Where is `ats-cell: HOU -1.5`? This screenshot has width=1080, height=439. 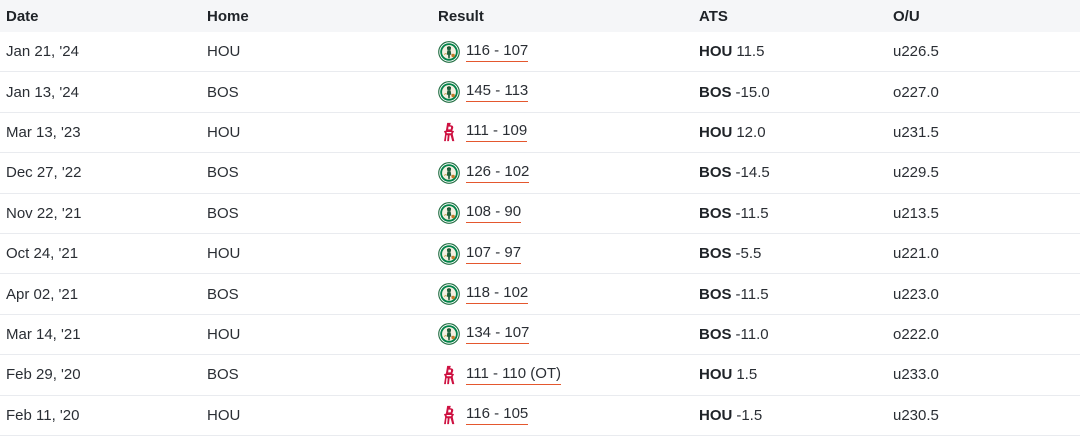 ats-cell: HOU -1.5 is located at coordinates (730, 415).